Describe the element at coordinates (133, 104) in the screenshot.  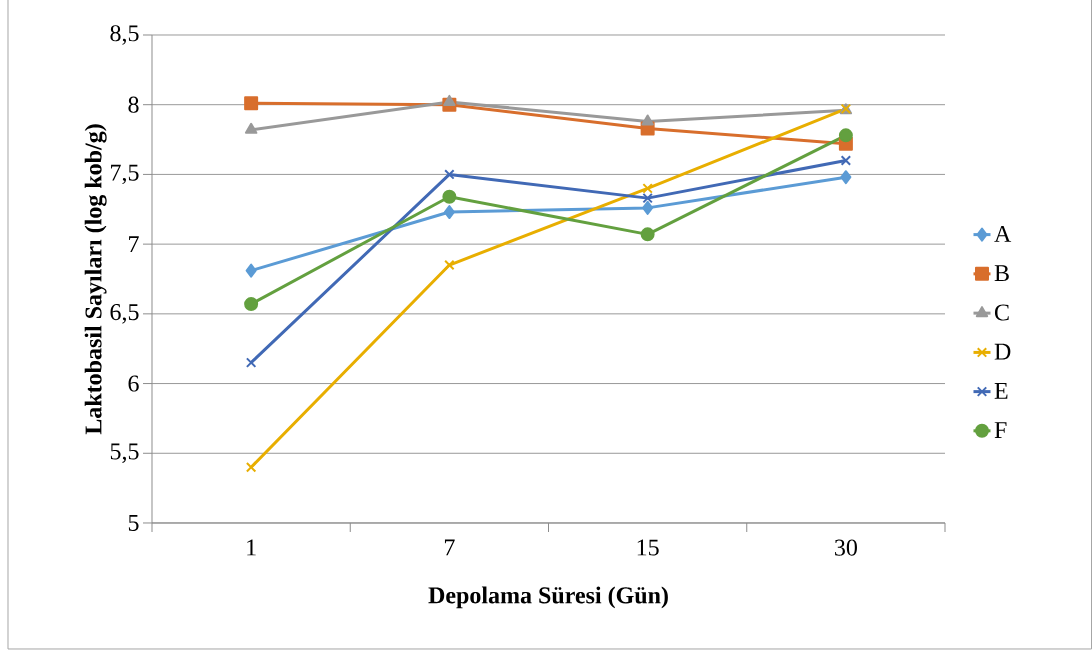
I see `y-tick-label: 8` at that location.